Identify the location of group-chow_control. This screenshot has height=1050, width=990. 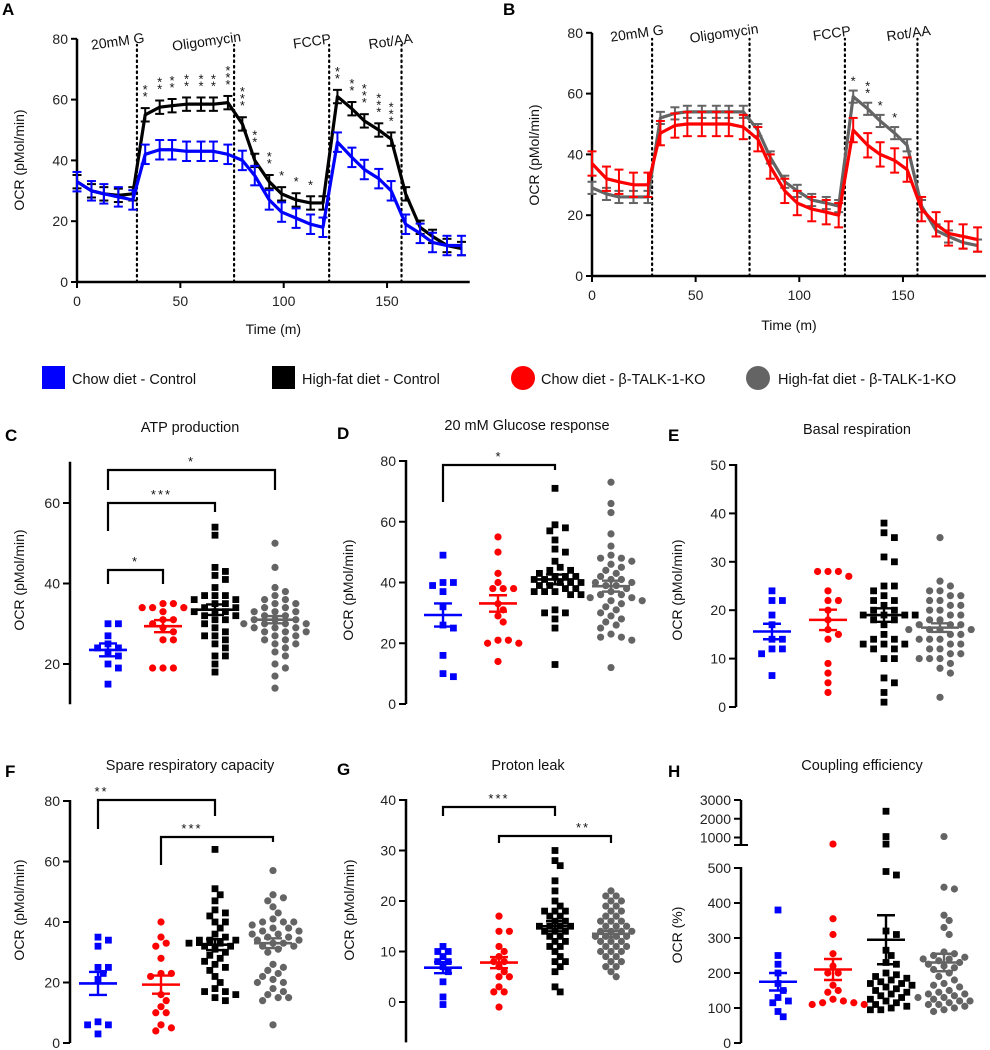
(98, 985).